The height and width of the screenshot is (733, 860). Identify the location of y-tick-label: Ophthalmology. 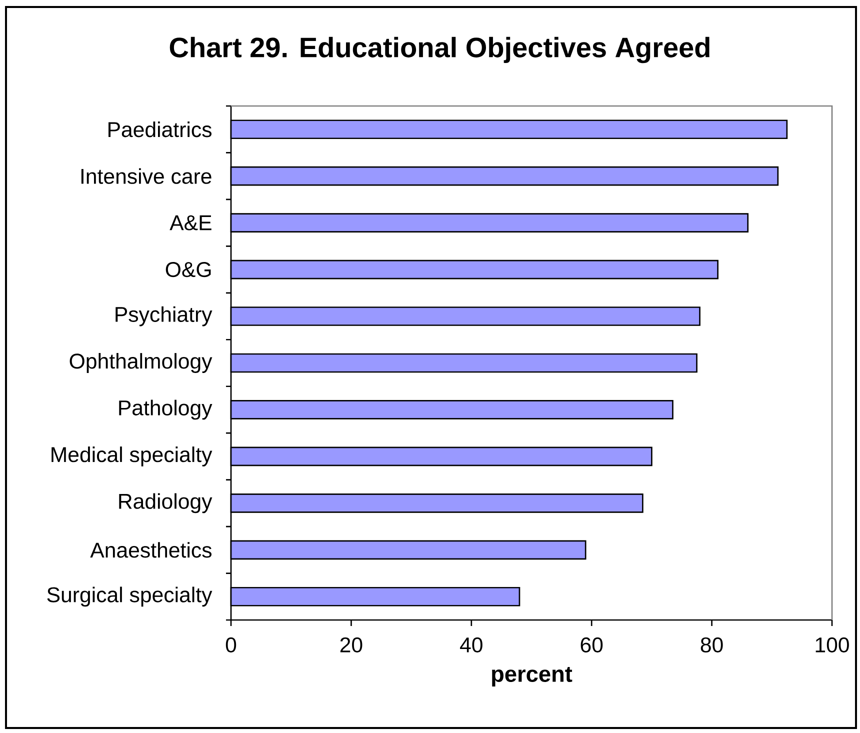
(141, 363).